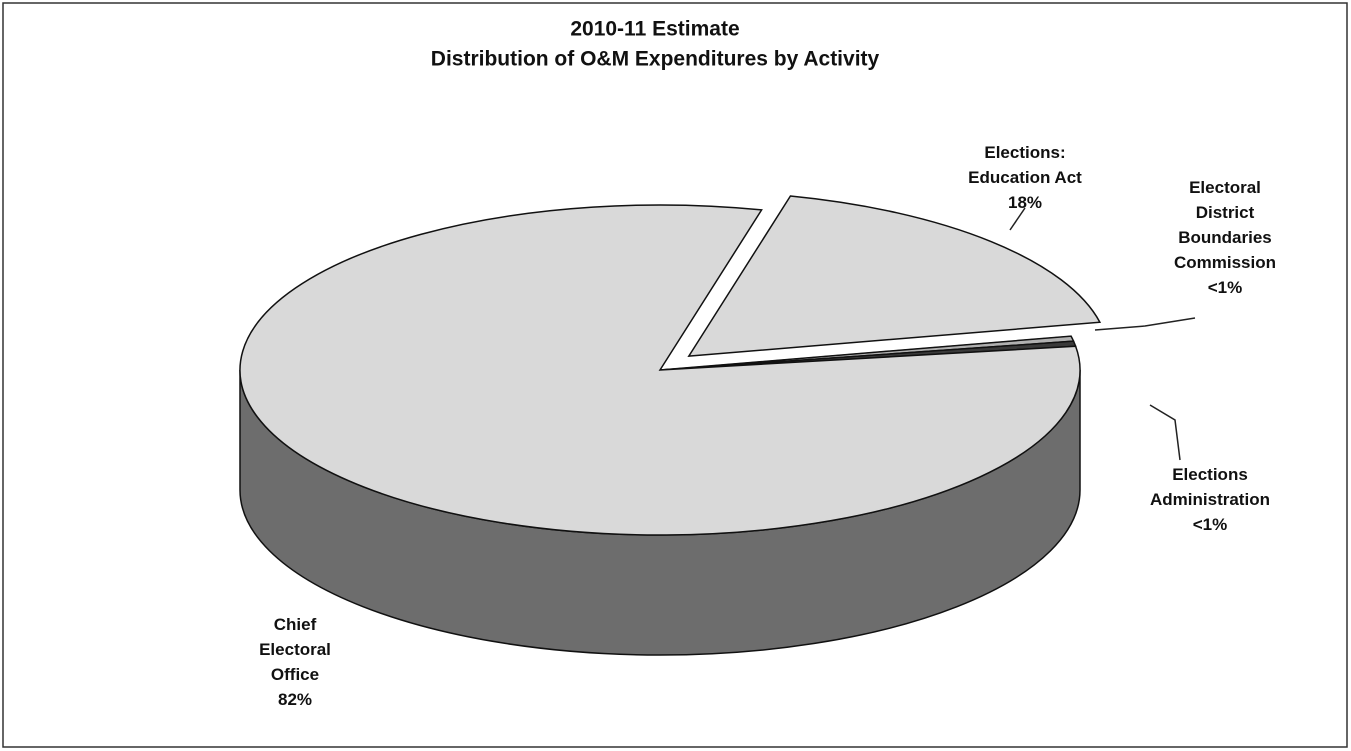  Describe the element at coordinates (1025, 202) in the screenshot. I see `label-value: 18%` at that location.